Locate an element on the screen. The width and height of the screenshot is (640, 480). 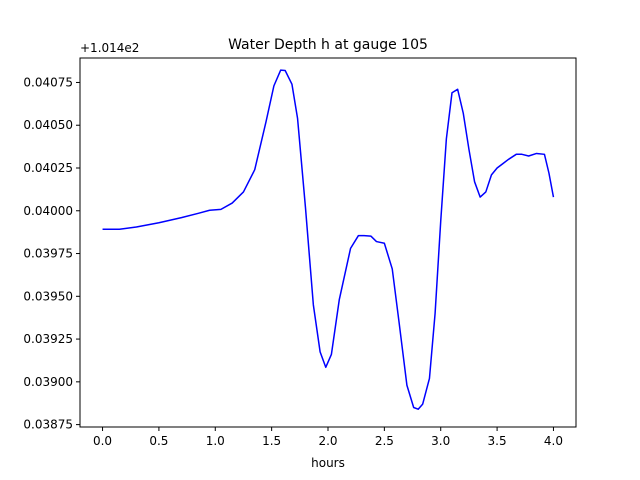
y-tick-label: 0.03950 is located at coordinates (48, 296).